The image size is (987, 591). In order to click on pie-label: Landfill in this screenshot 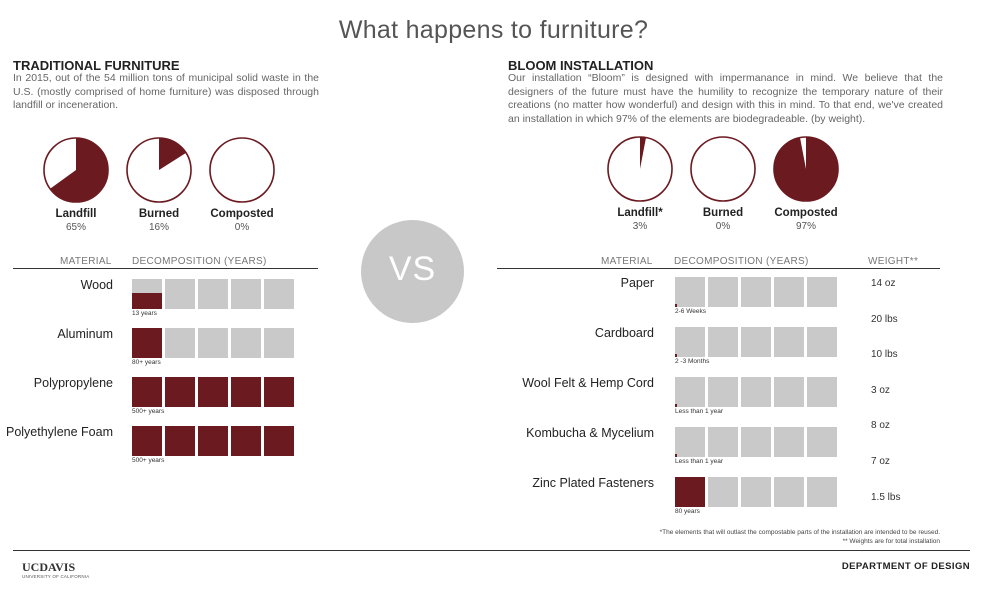, I will do `click(76, 214)`.